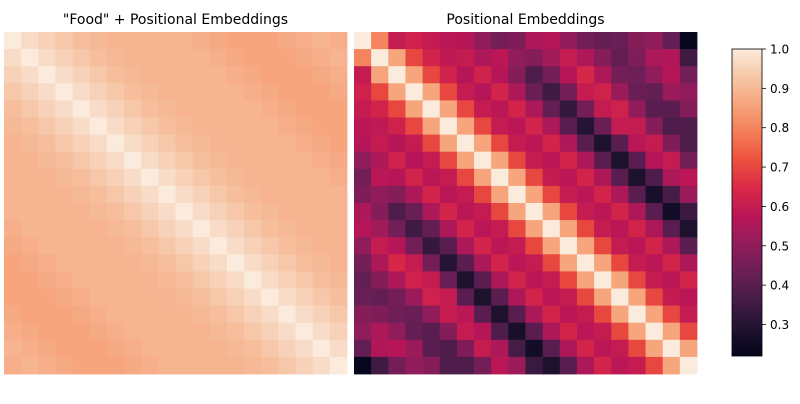 The height and width of the screenshot is (404, 800). I want to click on colorbar-tick-label: 0.7, so click(779, 168).